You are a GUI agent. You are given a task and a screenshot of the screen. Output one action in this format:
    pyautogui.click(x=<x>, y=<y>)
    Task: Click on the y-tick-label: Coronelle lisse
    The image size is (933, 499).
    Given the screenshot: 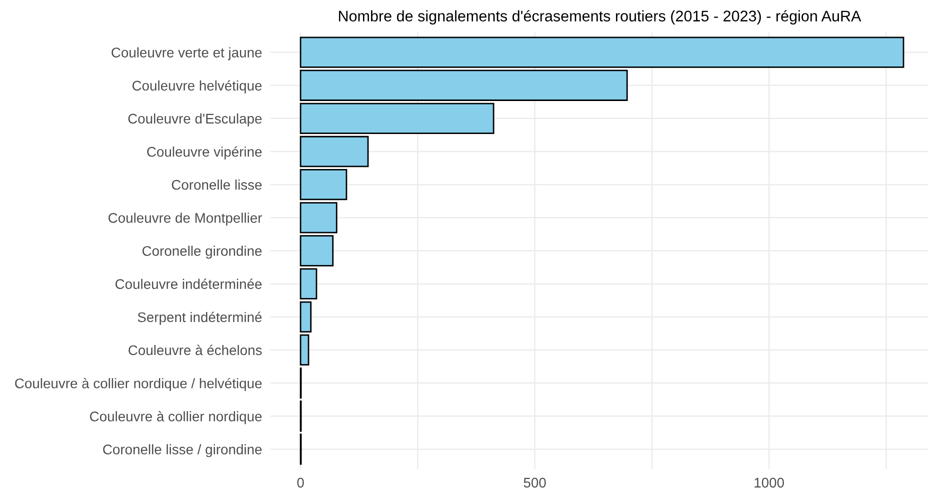 What is the action you would take?
    pyautogui.click(x=217, y=185)
    